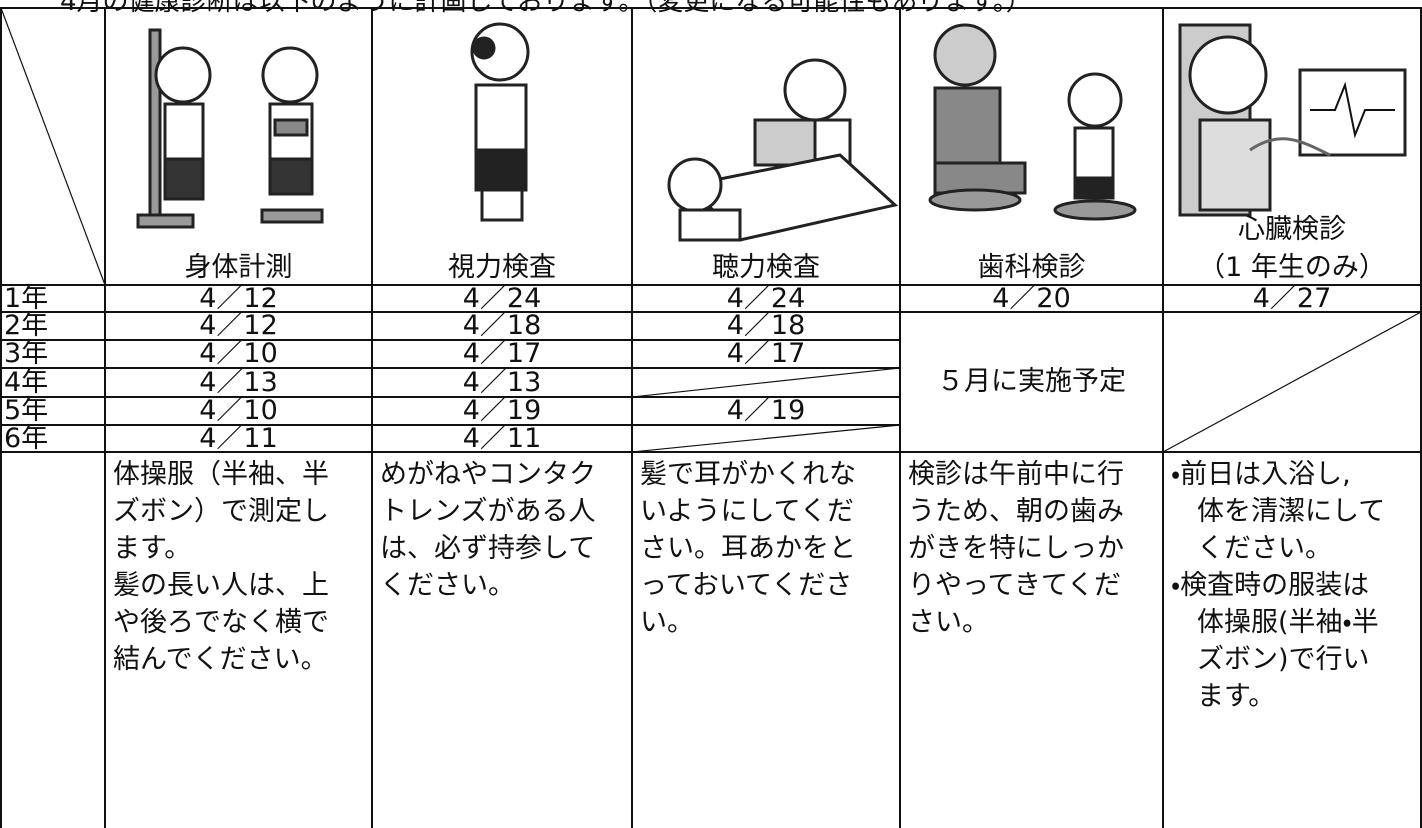  What do you see at coordinates (1015, 585) in the screenshot?
I see `note-text: りやってきてくだ` at bounding box center [1015, 585].